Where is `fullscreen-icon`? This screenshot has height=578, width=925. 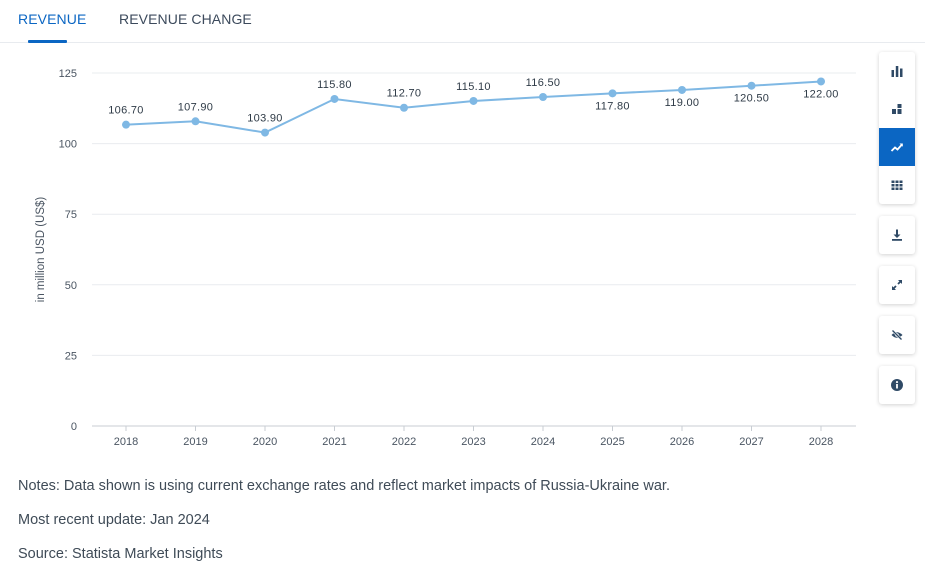 fullscreen-icon is located at coordinates (897, 285).